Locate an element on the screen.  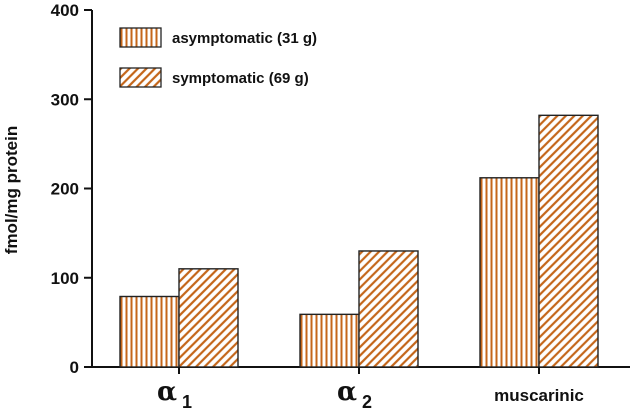
y-axis-title: fmol/mg protein is located at coordinates (11, 190).